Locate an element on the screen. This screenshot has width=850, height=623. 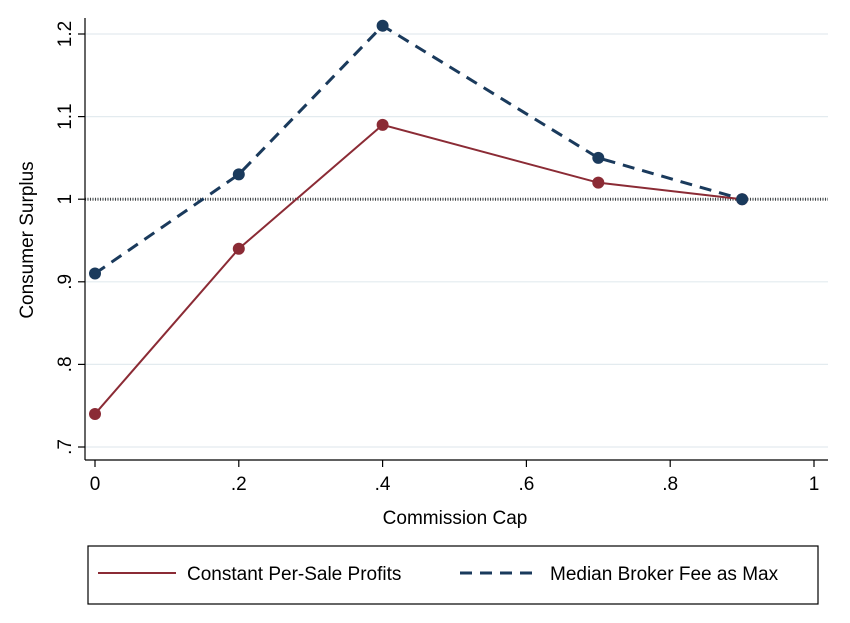
legend-box is located at coordinates (453, 575).